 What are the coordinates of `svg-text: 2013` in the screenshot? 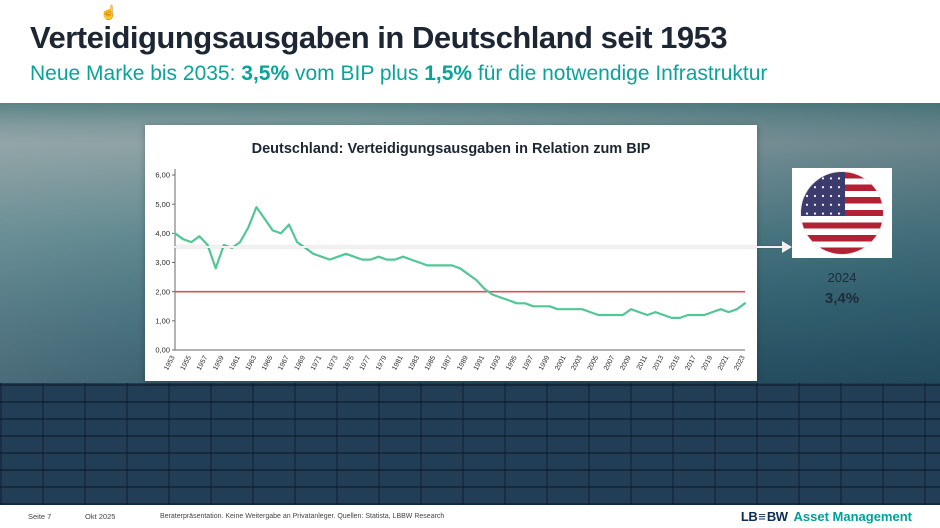 It's located at (659, 363).